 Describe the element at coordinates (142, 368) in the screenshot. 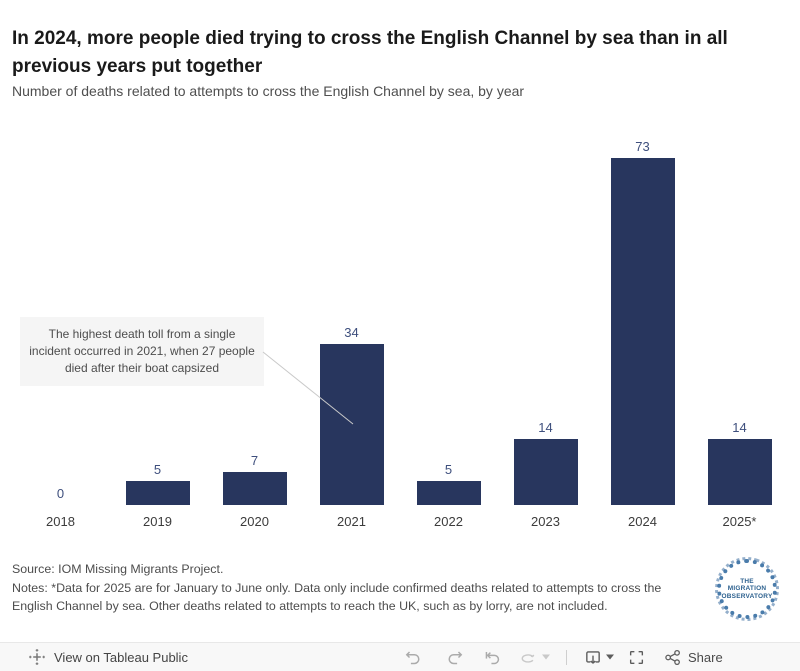

I see `annotation-line-3: died after their boat capsized` at that location.